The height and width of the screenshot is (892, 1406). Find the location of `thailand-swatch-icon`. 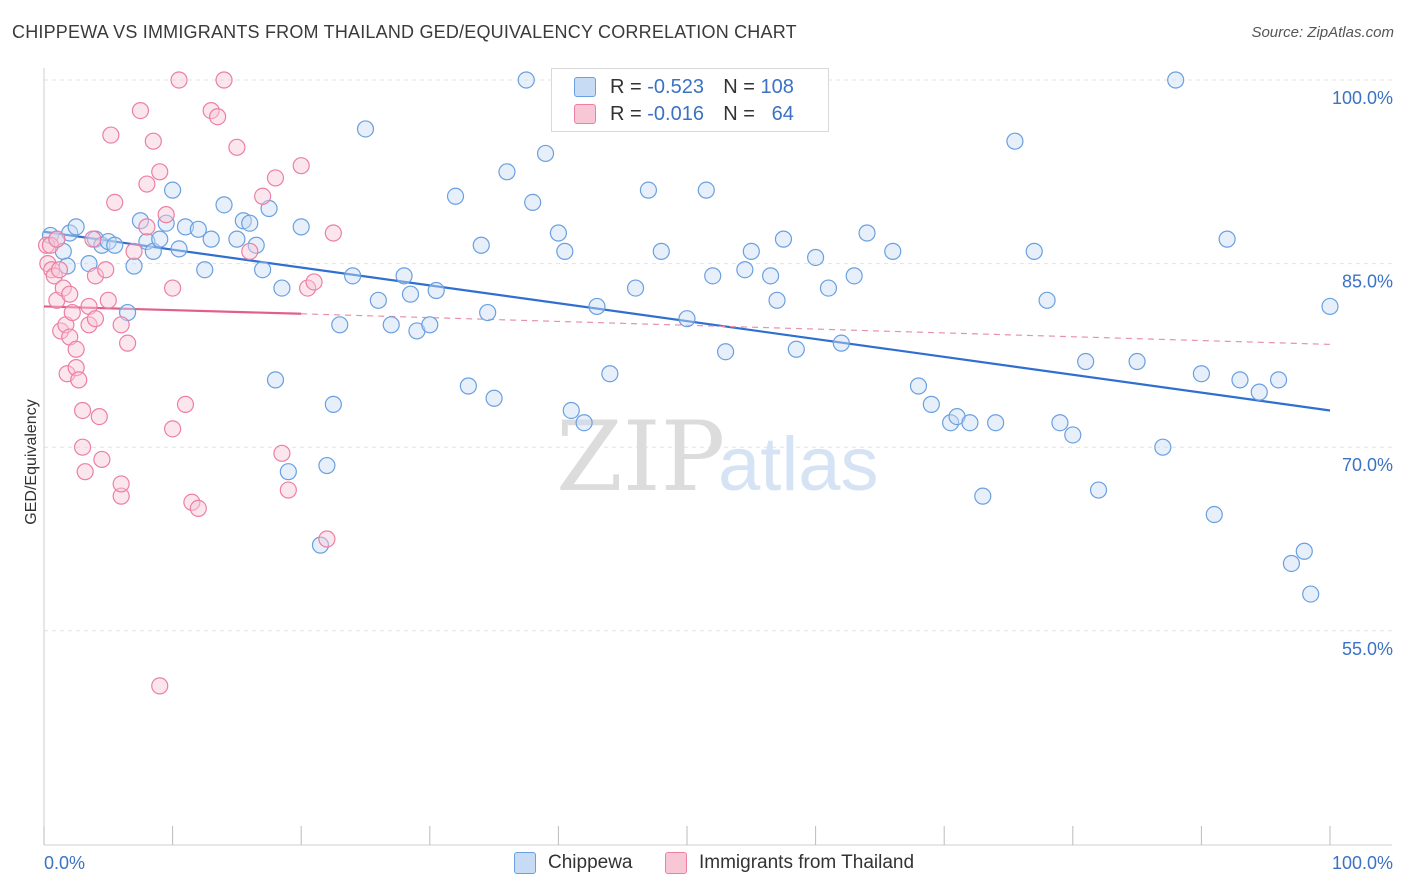

thailand-swatch-icon is located at coordinates (585, 114).